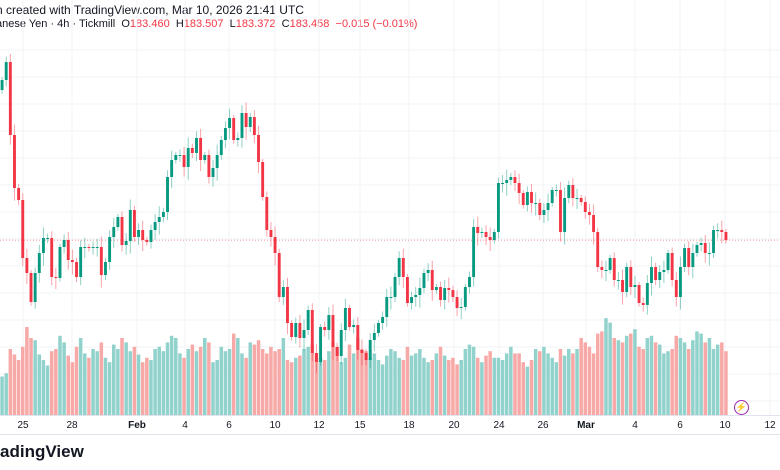  I want to click on symbol-info: anese Yen · 4h · Tickmill, so click(58, 24).